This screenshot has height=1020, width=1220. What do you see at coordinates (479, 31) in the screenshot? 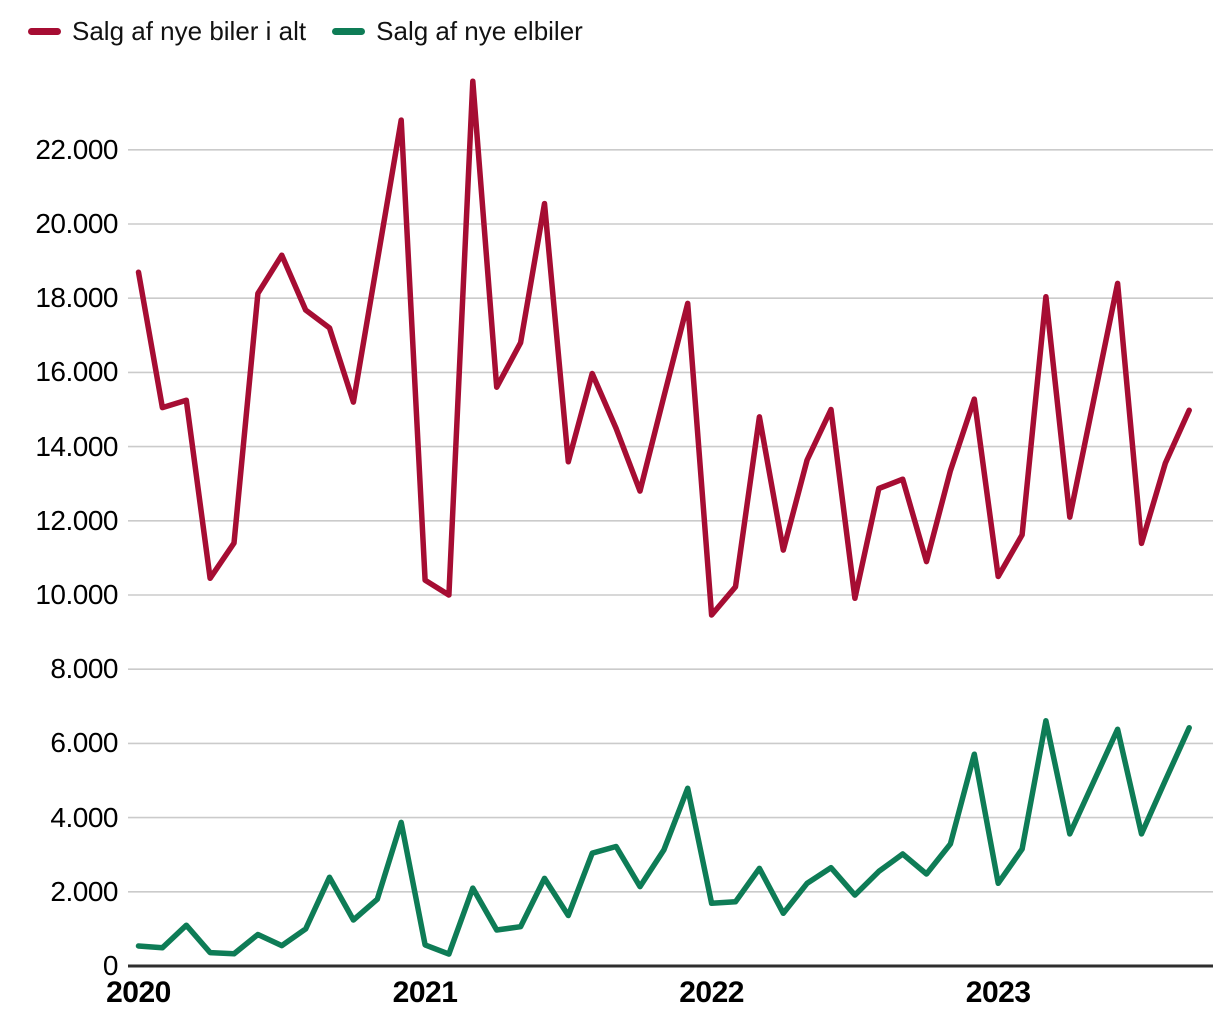
I see `legend-label-ev: Salg af nye elbiler` at bounding box center [479, 31].